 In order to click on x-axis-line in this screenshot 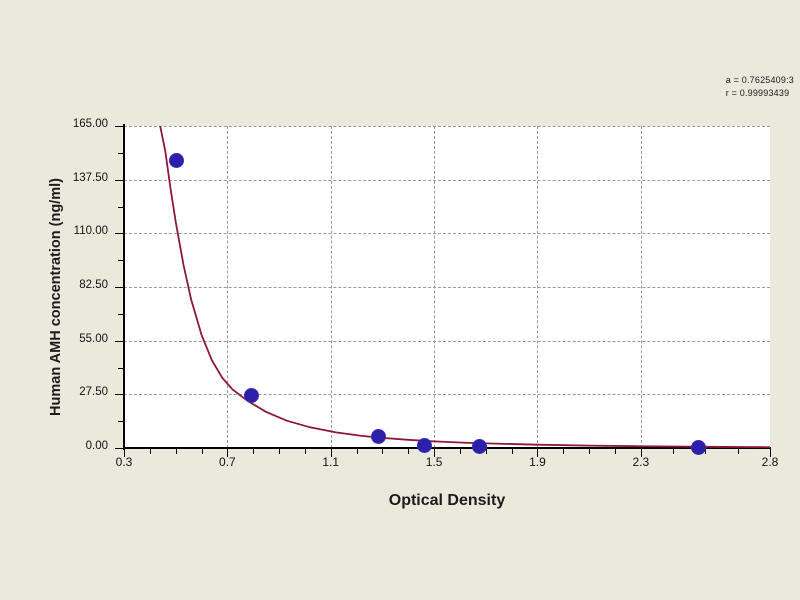, I will do `click(447, 448)`.